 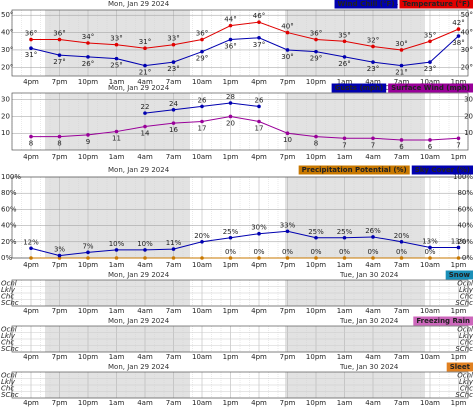 I want to click on y-tick-label: 100%, so click(x=11, y=177).